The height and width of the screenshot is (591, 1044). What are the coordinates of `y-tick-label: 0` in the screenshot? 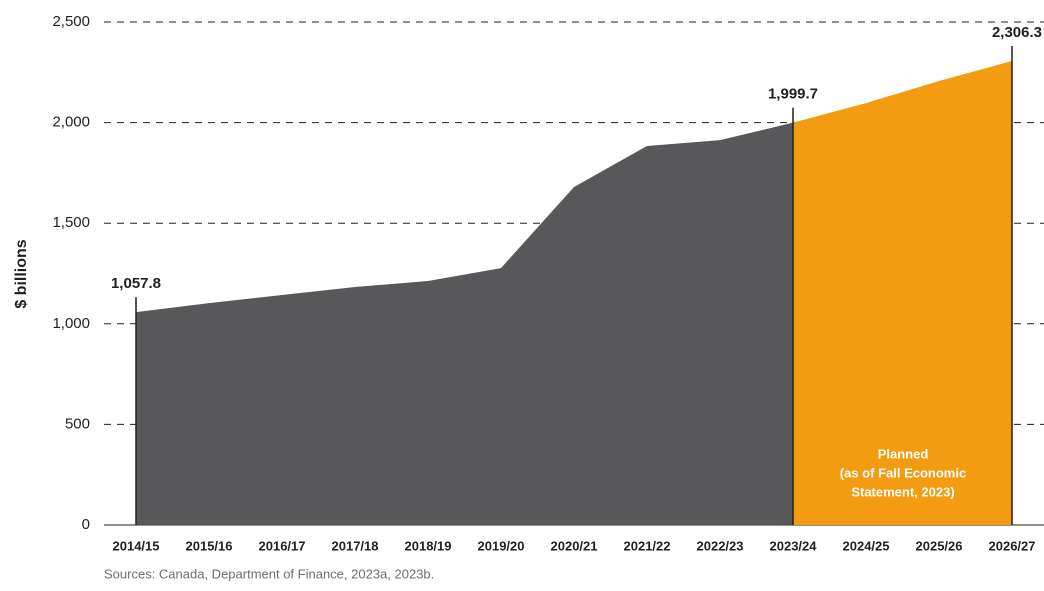 It's located at (86, 524).